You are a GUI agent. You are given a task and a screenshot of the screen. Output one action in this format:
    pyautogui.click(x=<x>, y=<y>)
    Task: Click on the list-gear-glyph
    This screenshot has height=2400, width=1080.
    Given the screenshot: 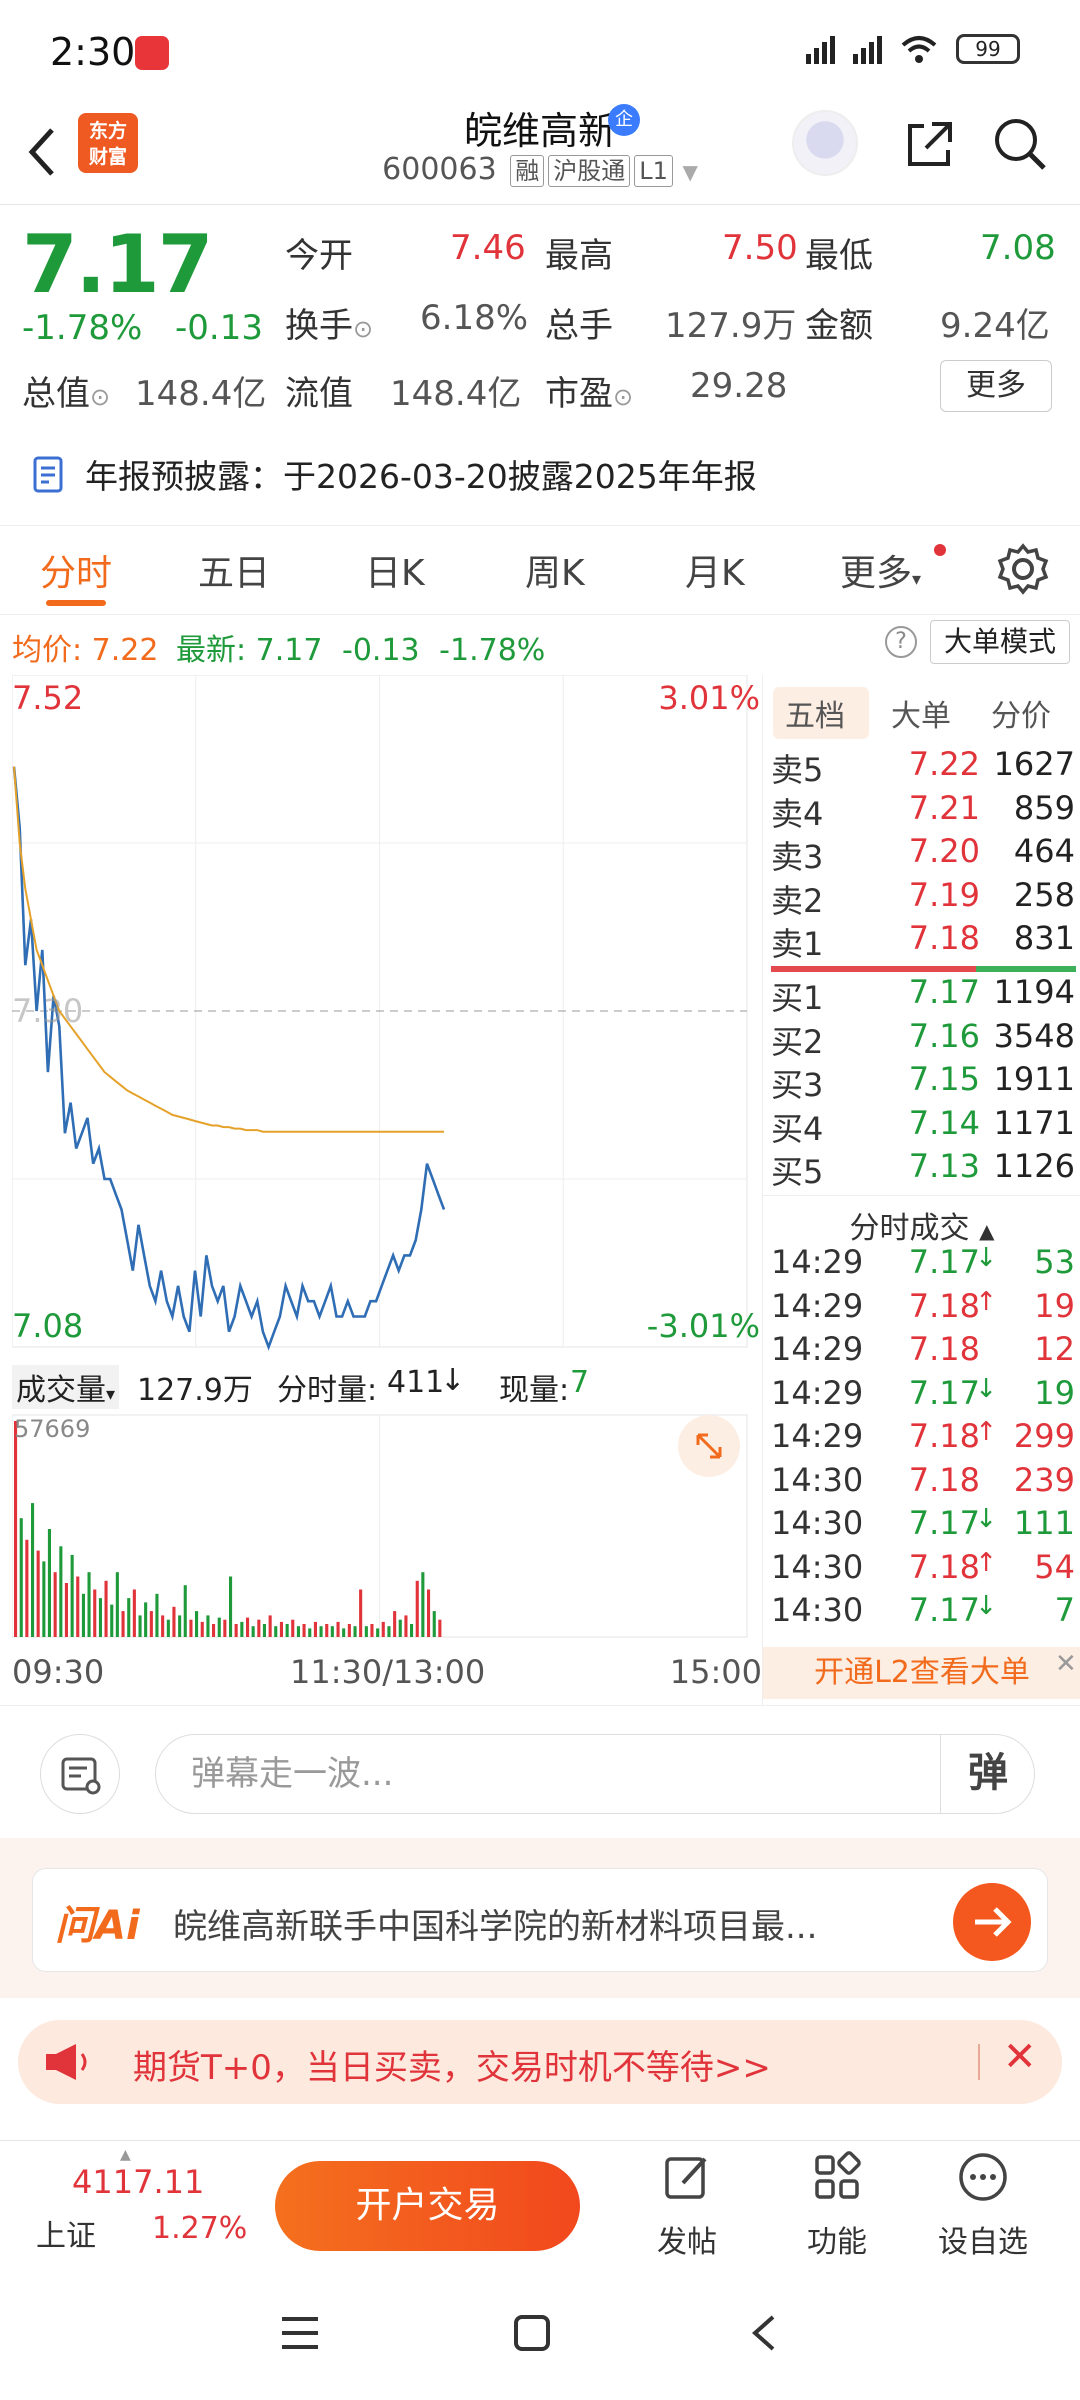 What is the action you would take?
    pyautogui.click(x=81, y=1776)
    